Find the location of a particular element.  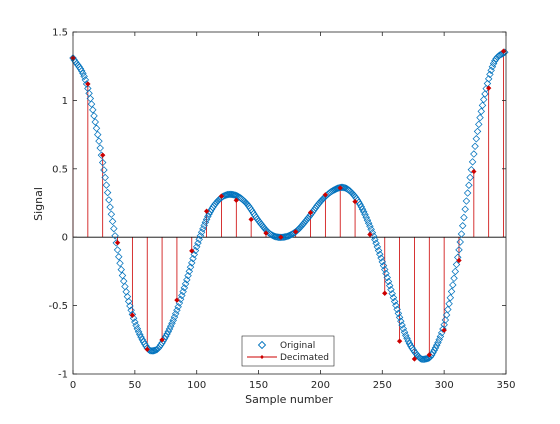

legend-diamond-icon is located at coordinates (262, 345).